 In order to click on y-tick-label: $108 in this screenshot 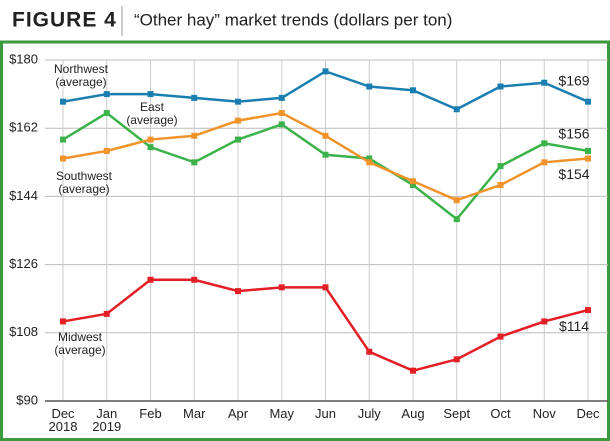, I will do `click(23, 331)`.